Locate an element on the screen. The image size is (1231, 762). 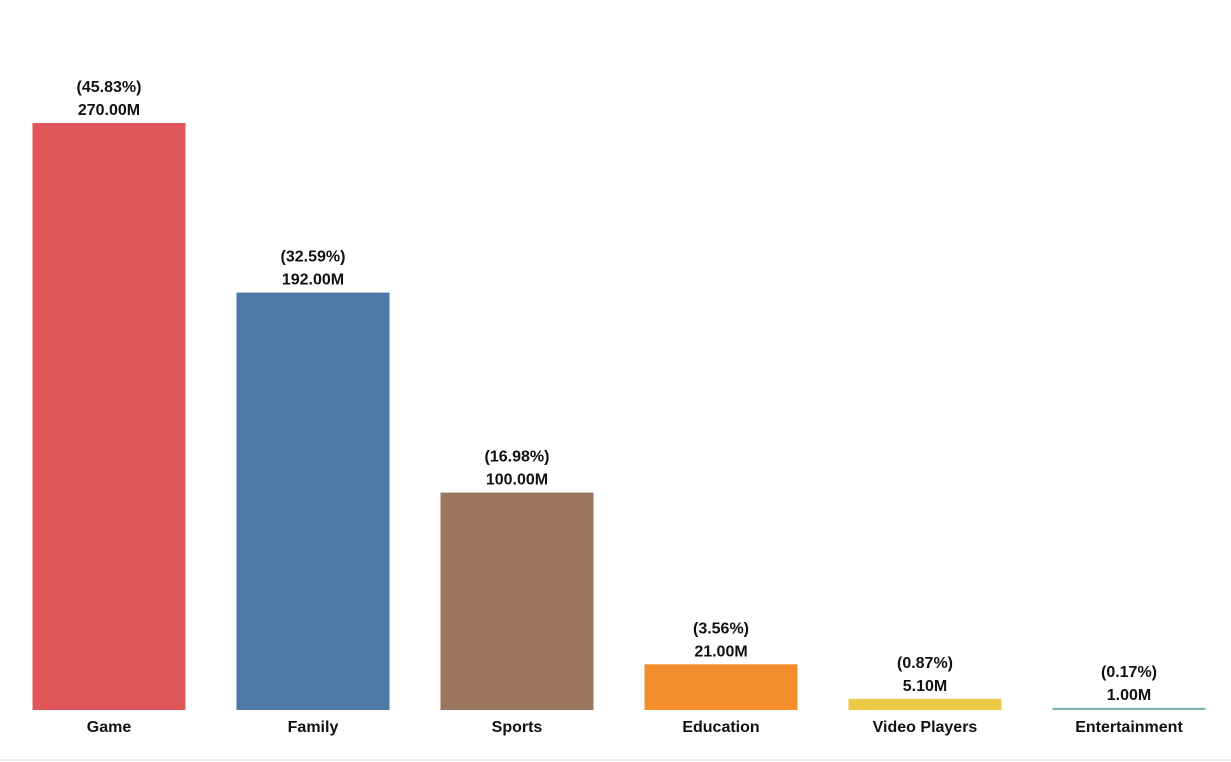
bar-percent-label: (3.56%) is located at coordinates (721, 628).